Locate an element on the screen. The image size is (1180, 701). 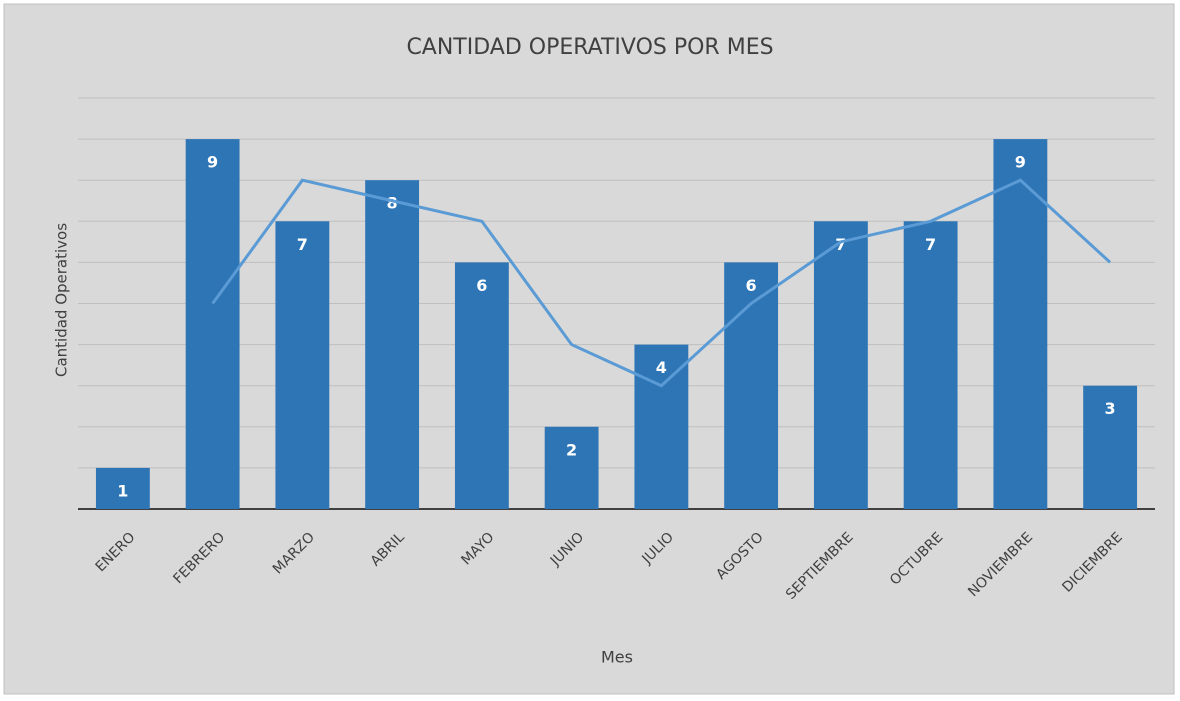
y-axis-label: Cantidad Operativos is located at coordinates (62, 300).